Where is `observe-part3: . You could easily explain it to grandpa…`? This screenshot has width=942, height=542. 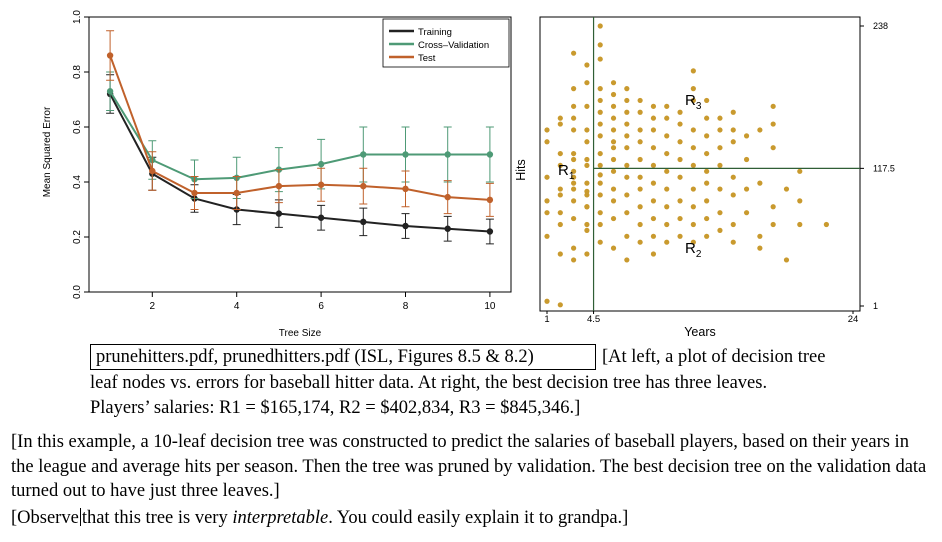 observe-part3: . You could easily explain it to grandpa… is located at coordinates (478, 518).